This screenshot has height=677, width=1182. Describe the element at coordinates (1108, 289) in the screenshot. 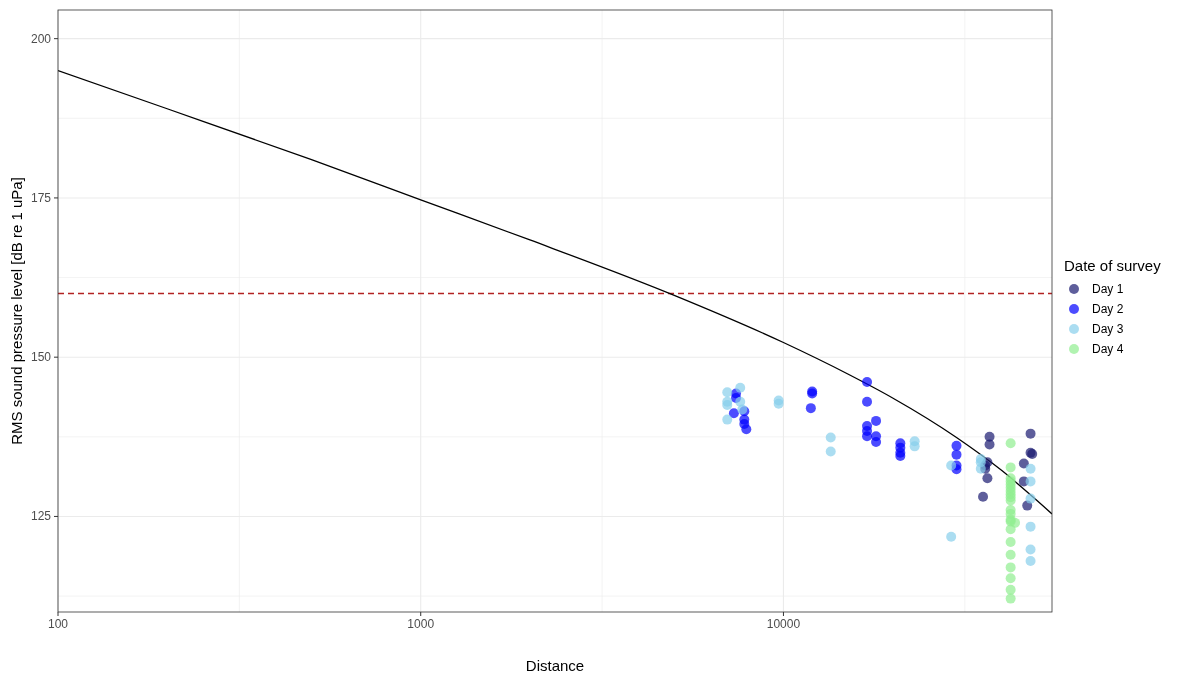

I see `legend-label: Day 1` at that location.